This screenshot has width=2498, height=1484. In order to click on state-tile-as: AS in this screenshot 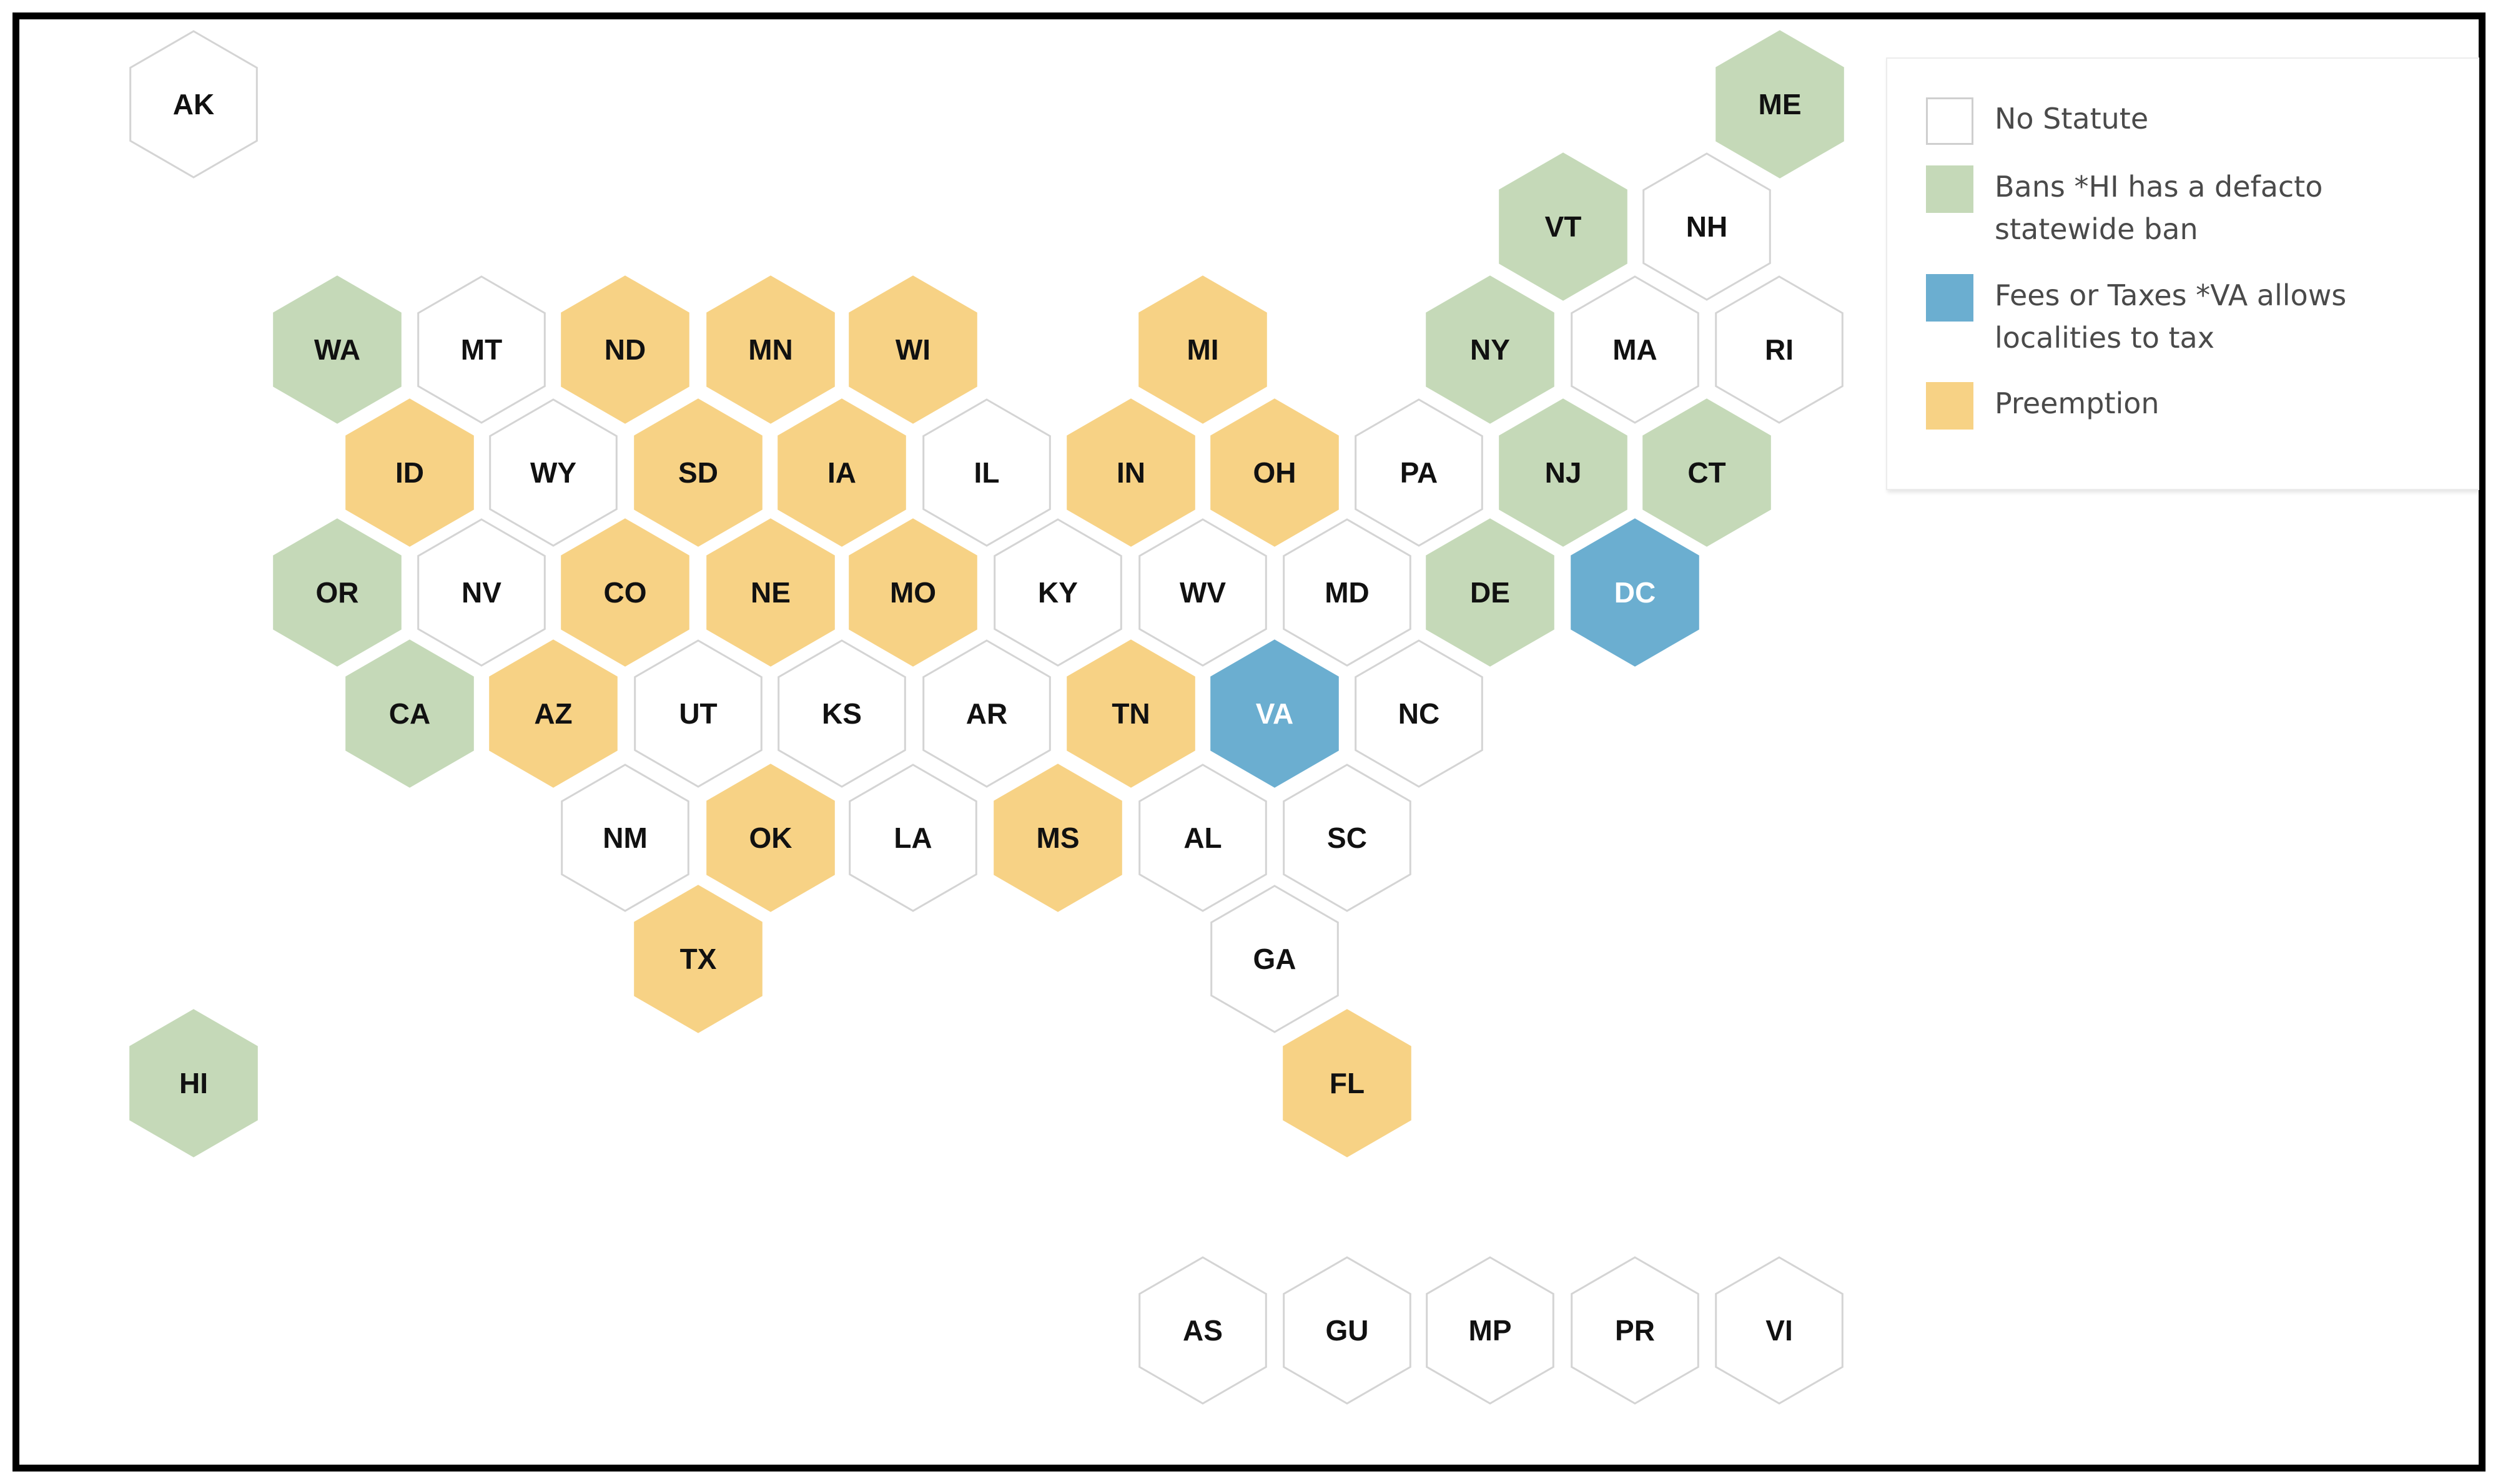, I will do `click(1203, 1330)`.